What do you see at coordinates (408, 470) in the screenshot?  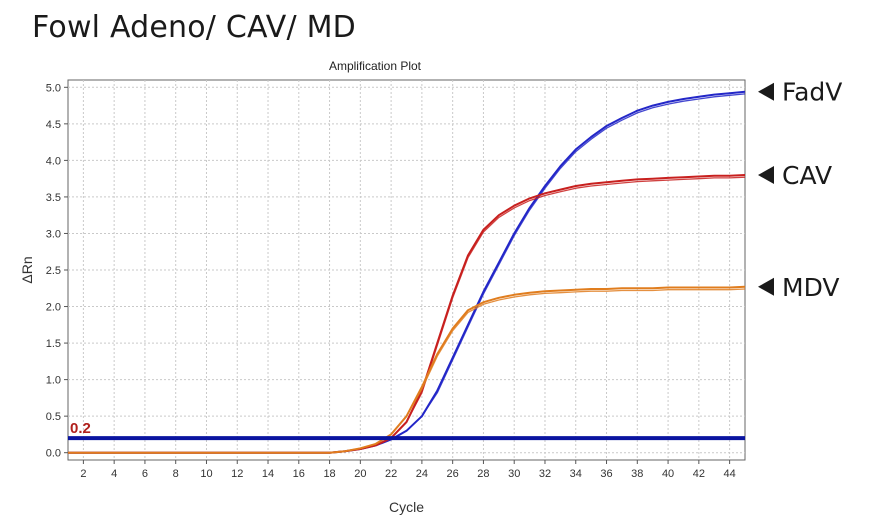 I see `x-axis-ticks: 2 4 6 8 10 12 14 16 18 20 22 24 26 28 30 32 34 36 38 40 42 44` at bounding box center [408, 470].